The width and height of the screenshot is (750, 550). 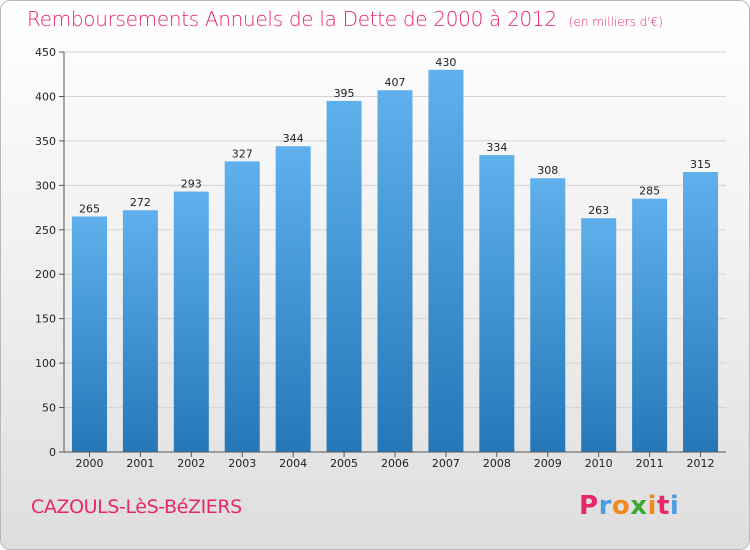 What do you see at coordinates (700, 164) in the screenshot?
I see `value-label-2012: 315` at bounding box center [700, 164].